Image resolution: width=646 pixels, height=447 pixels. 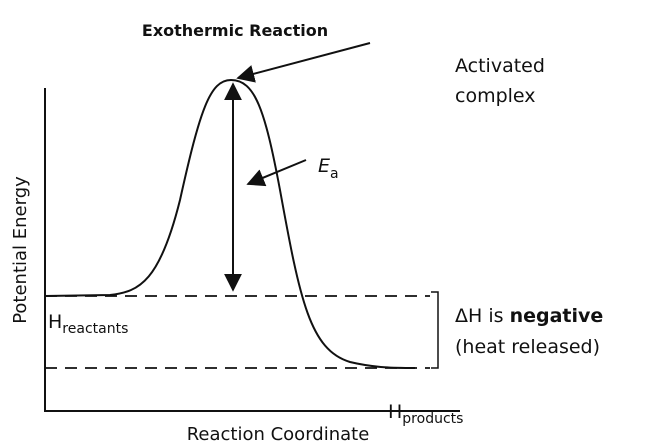 I want to click on complex-label: Activated, so click(x=500, y=66).